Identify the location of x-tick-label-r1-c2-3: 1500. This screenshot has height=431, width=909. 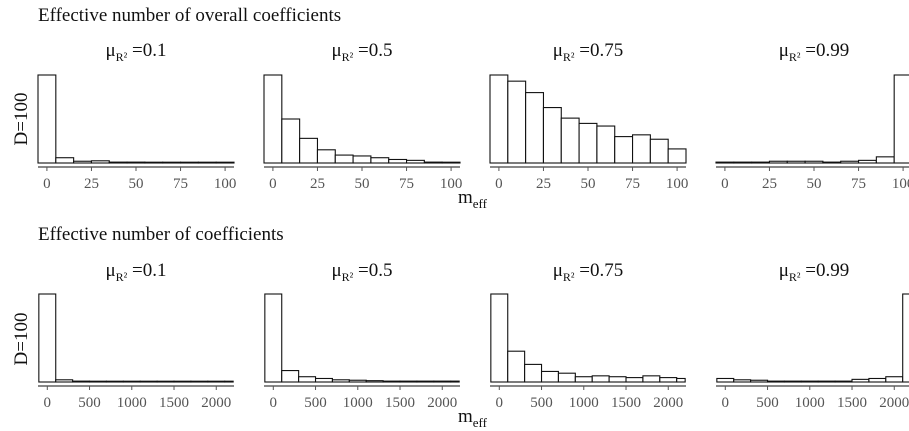
(626, 403).